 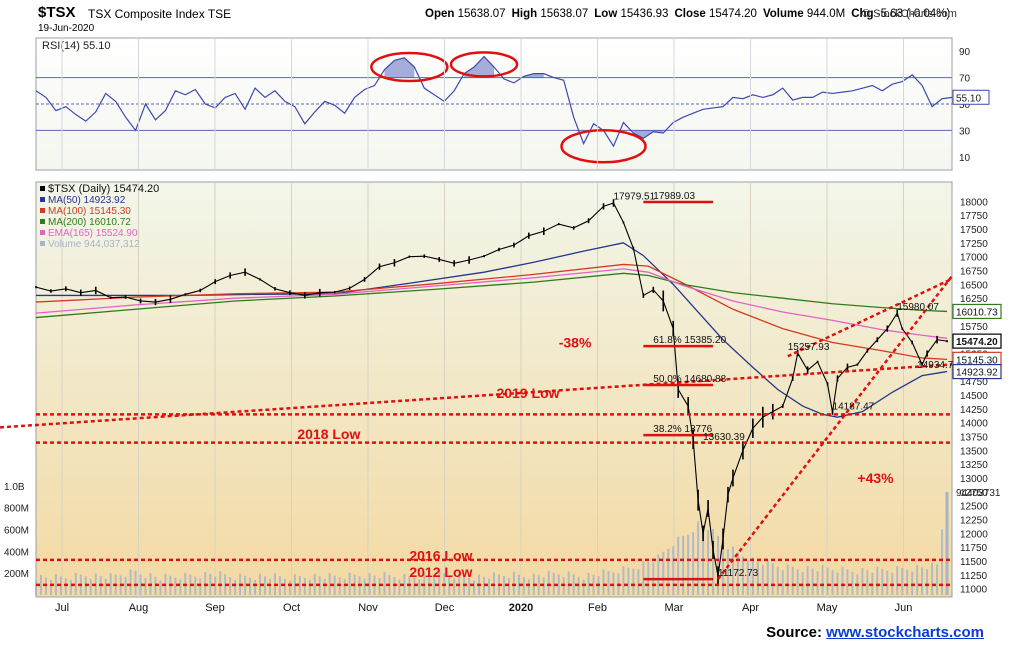 I want to click on rsi-overbought-fill, so click(x=479, y=67).